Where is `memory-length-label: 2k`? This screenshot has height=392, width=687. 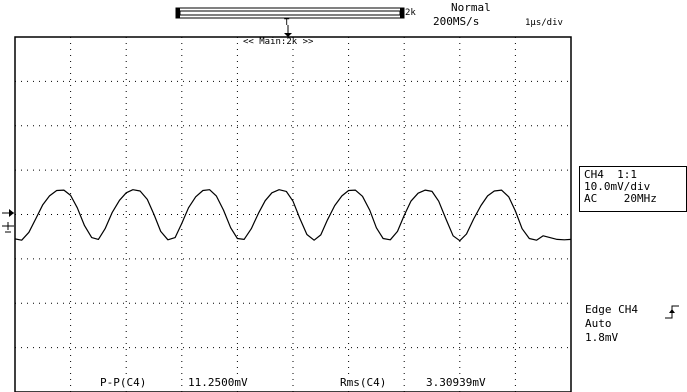
memory-length-label: 2k is located at coordinates (410, 13).